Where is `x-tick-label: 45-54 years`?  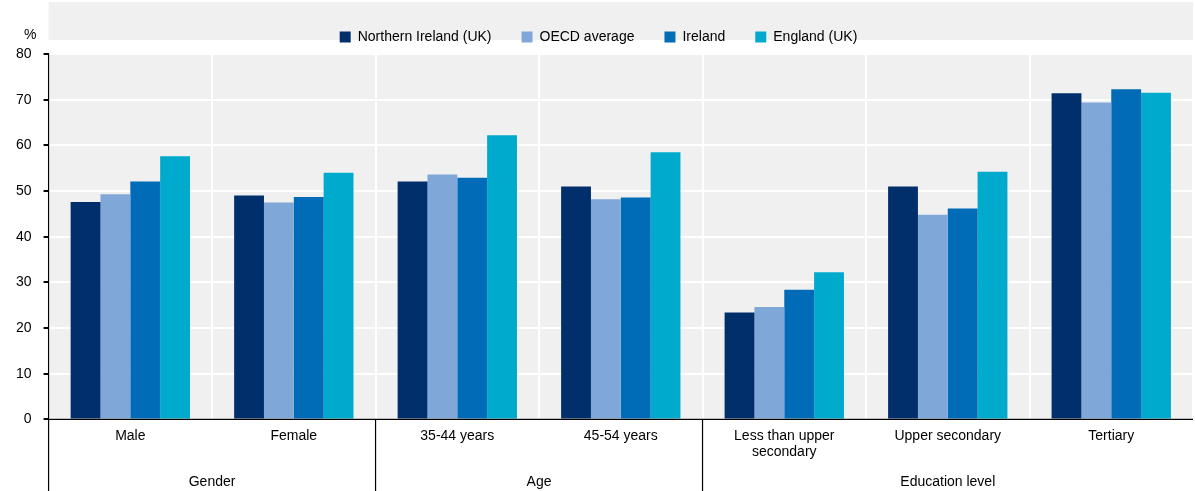 x-tick-label: 45-54 years is located at coordinates (620, 434).